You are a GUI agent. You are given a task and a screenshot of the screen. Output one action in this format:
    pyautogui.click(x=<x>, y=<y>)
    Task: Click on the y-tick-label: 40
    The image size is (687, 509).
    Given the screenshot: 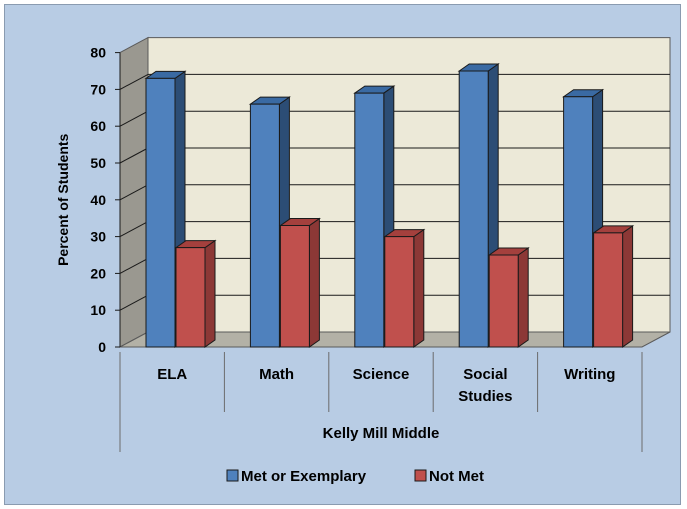 What is the action you would take?
    pyautogui.click(x=98, y=200)
    